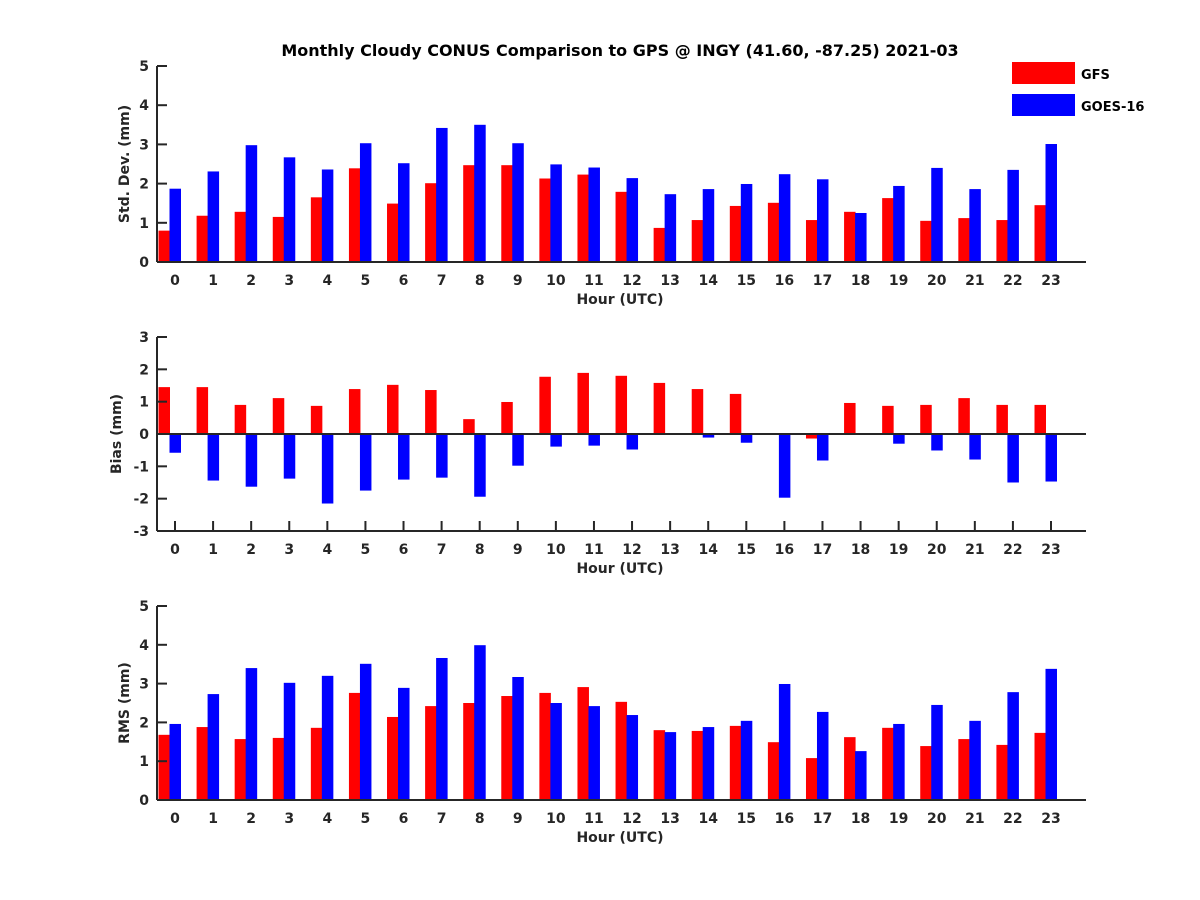 This screenshot has width=1200, height=900. What do you see at coordinates (144, 263) in the screenshot?
I see `stddev-ytick-label: 0` at bounding box center [144, 263].